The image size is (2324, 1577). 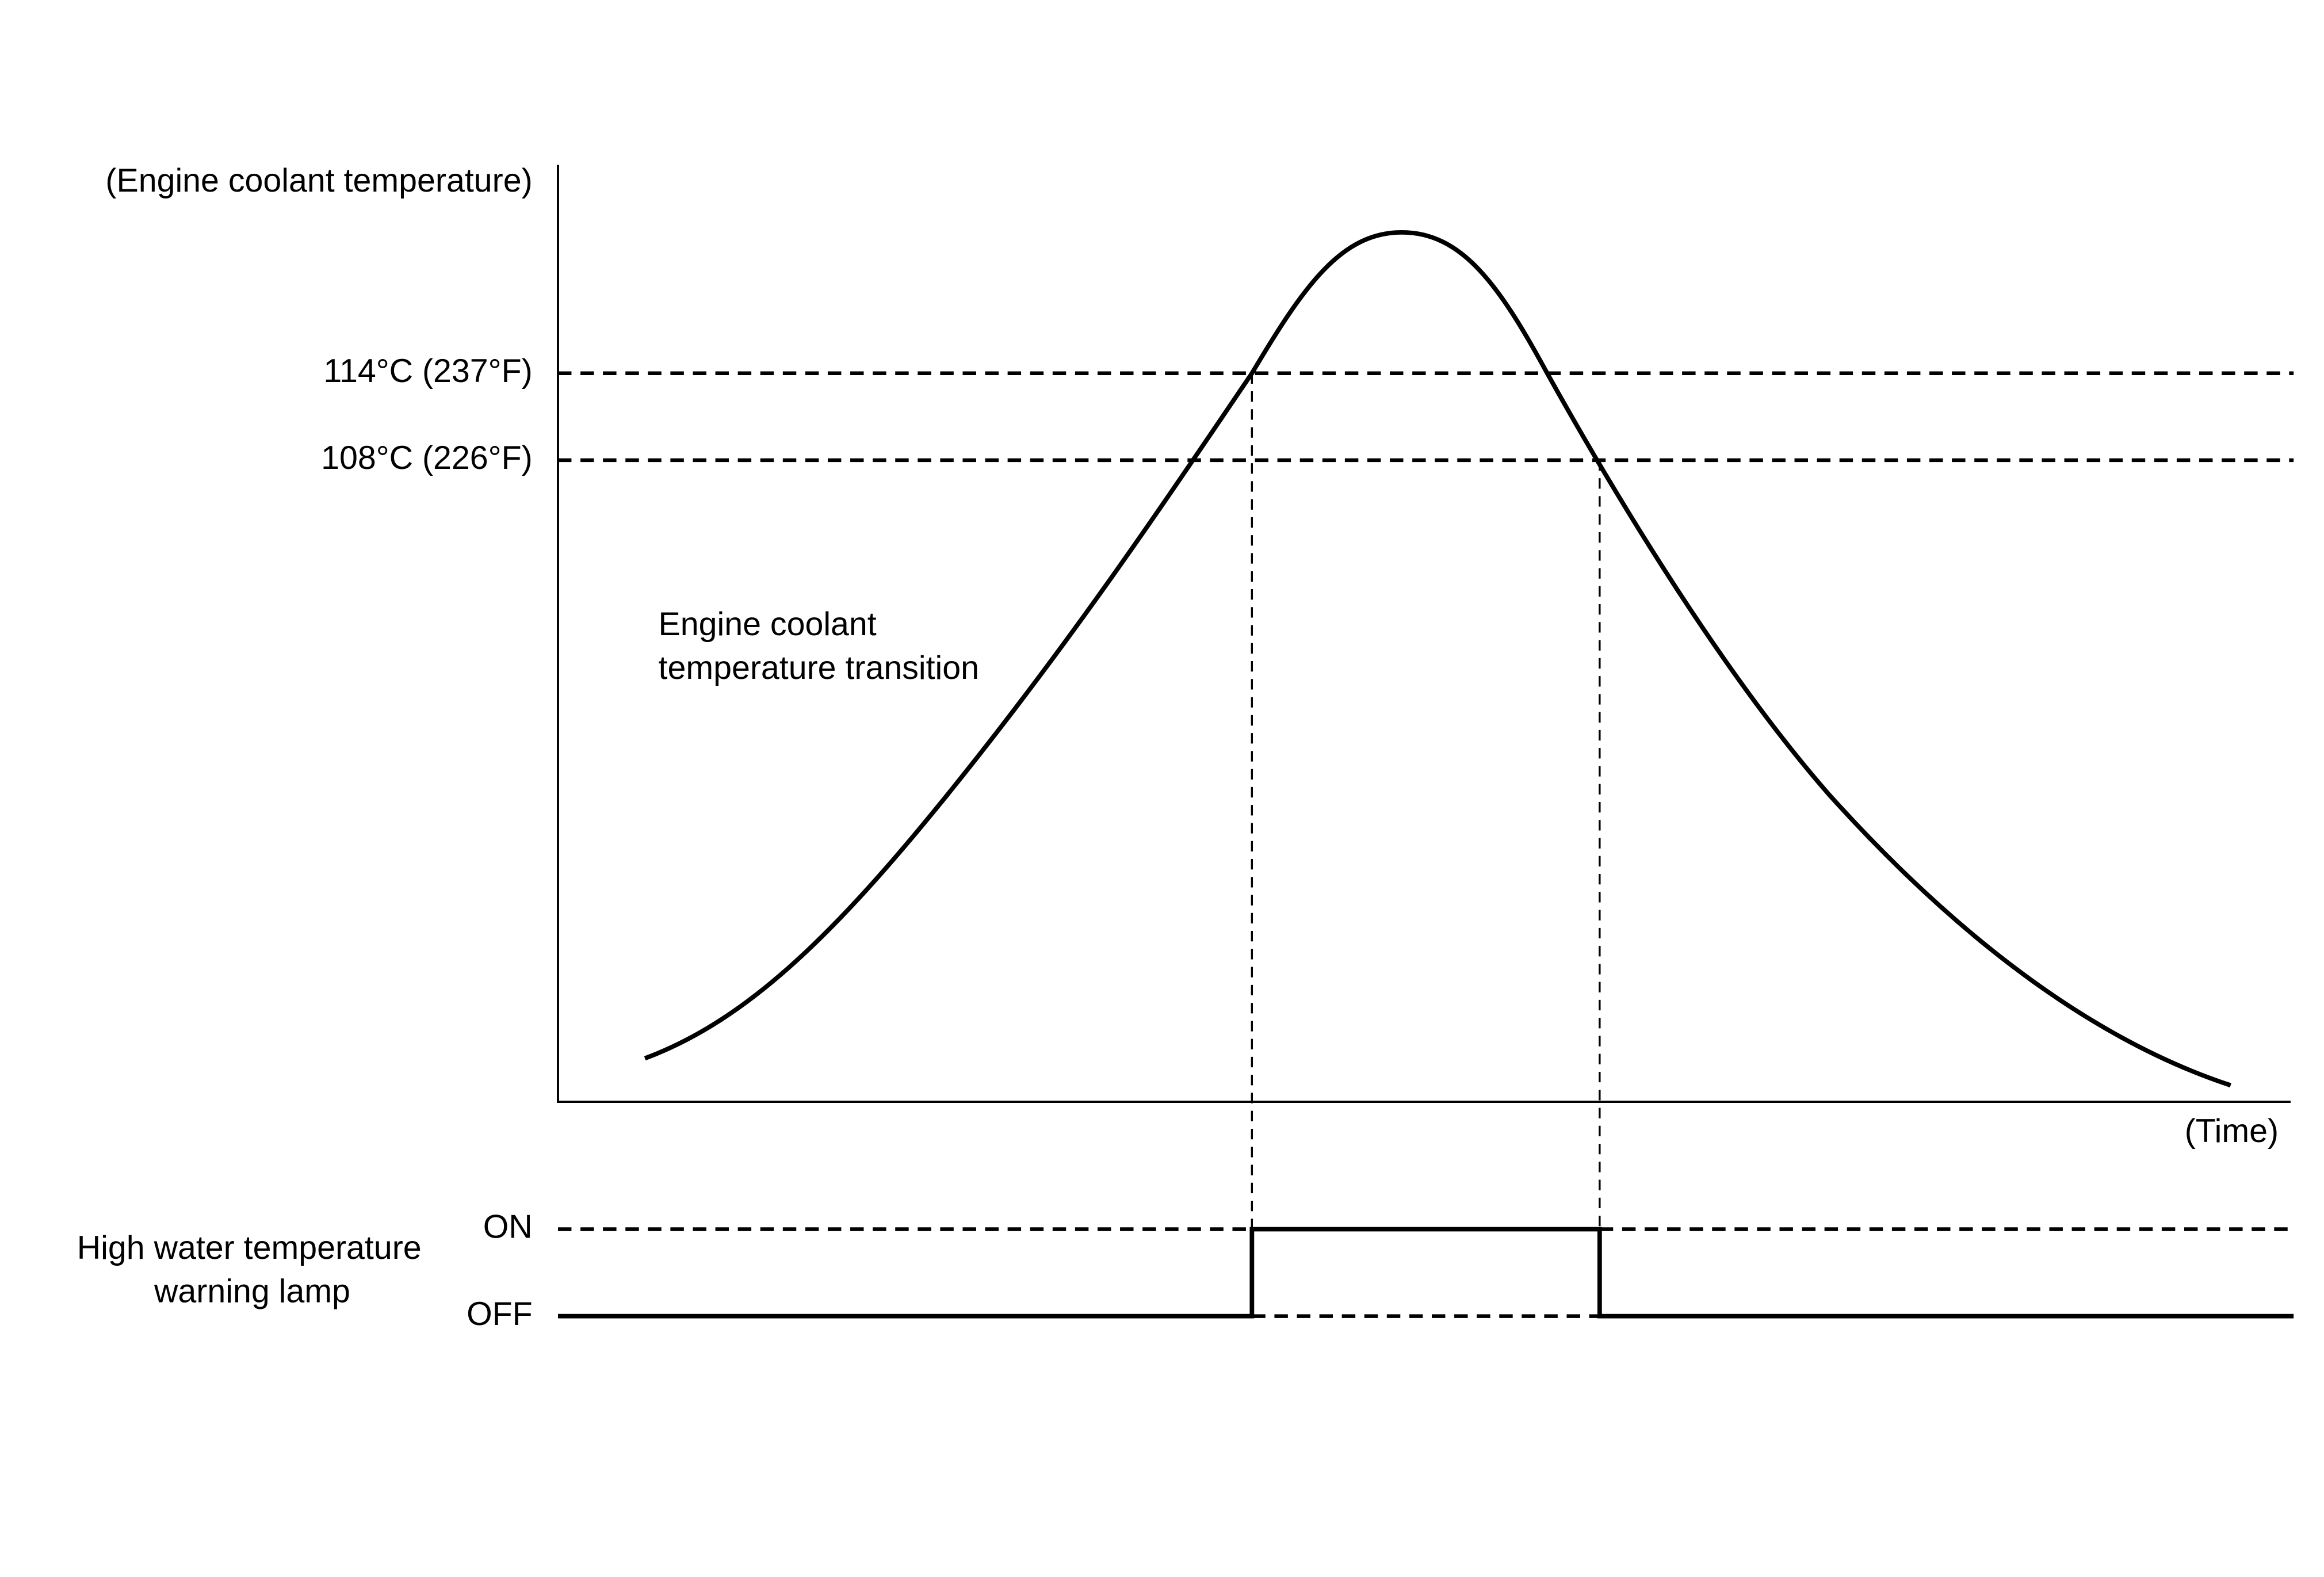 What do you see at coordinates (252, 1291) in the screenshot?
I see `lamp-label: warning lamp` at bounding box center [252, 1291].